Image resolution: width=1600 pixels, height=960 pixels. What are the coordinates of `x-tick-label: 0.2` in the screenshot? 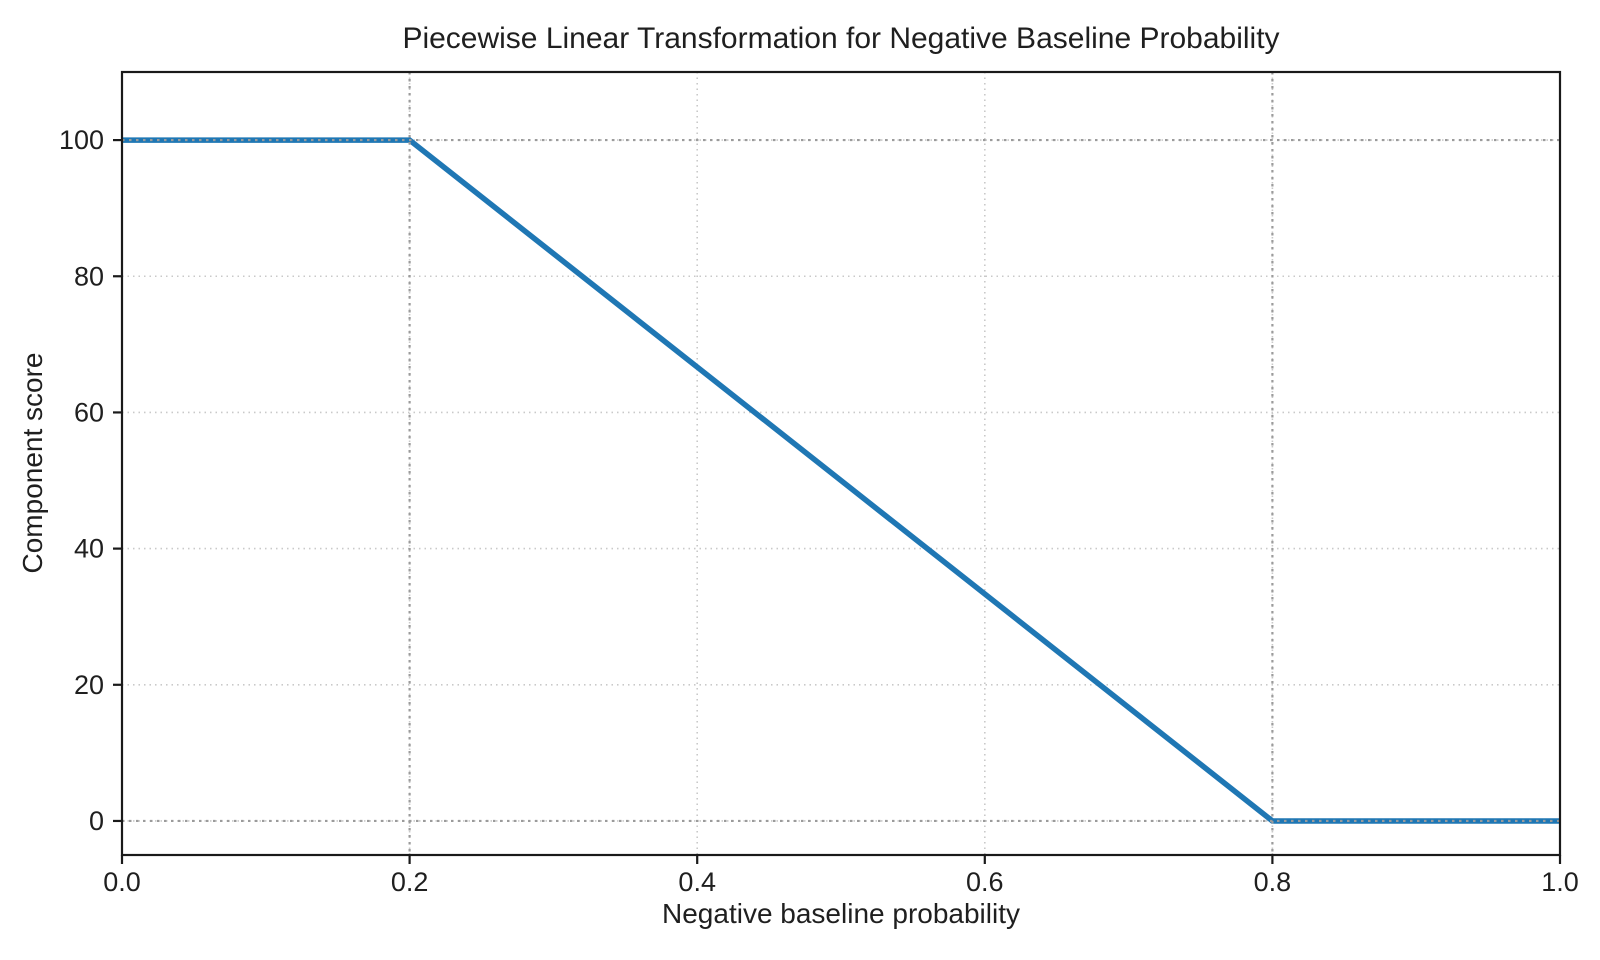 It's located at (410, 882).